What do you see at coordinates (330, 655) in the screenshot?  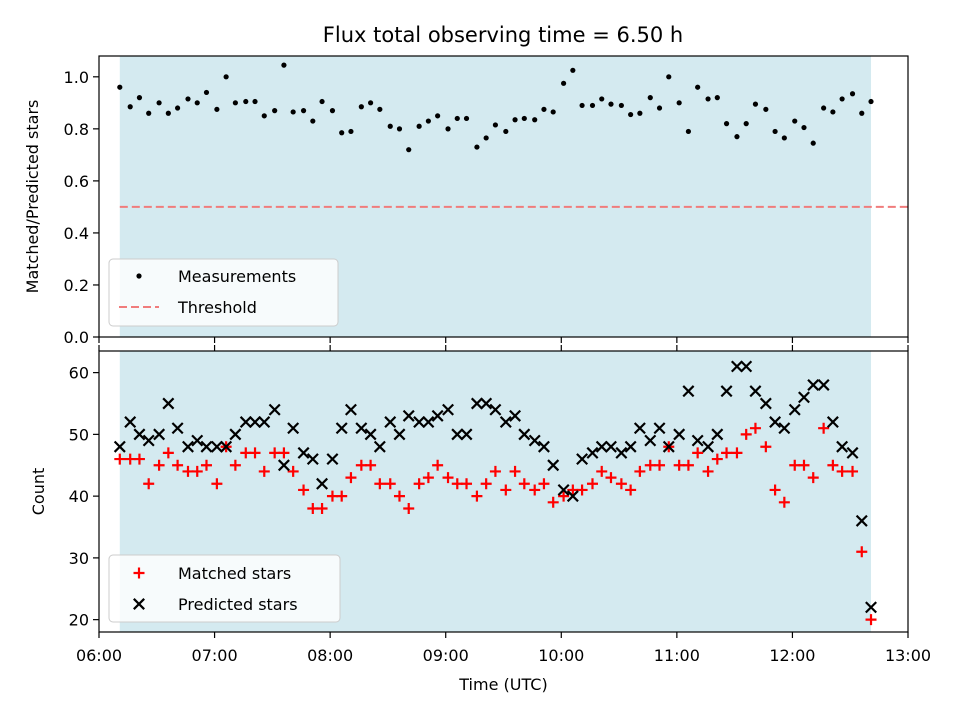 I see `x-tick-label: 08:00` at bounding box center [330, 655].